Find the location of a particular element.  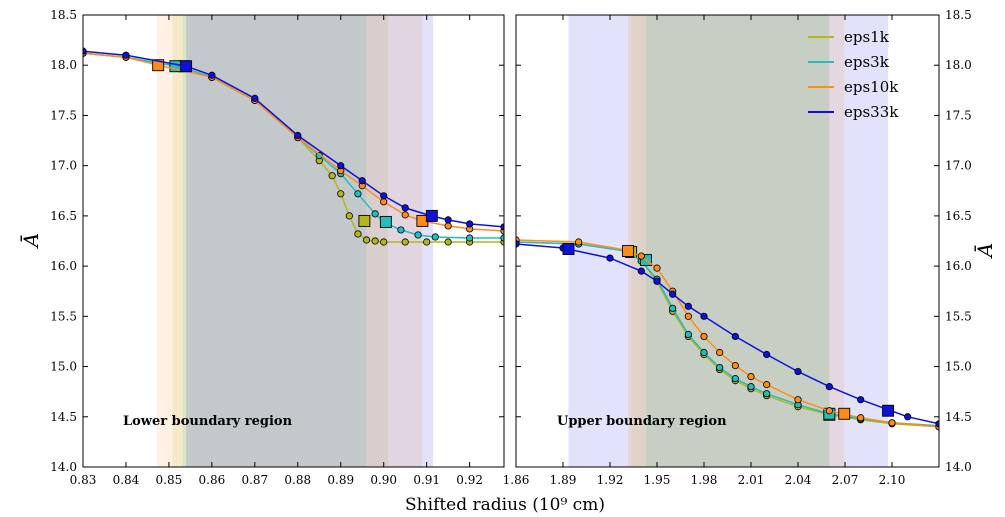

x-tick-label: 0.83 is located at coordinates (83, 480).